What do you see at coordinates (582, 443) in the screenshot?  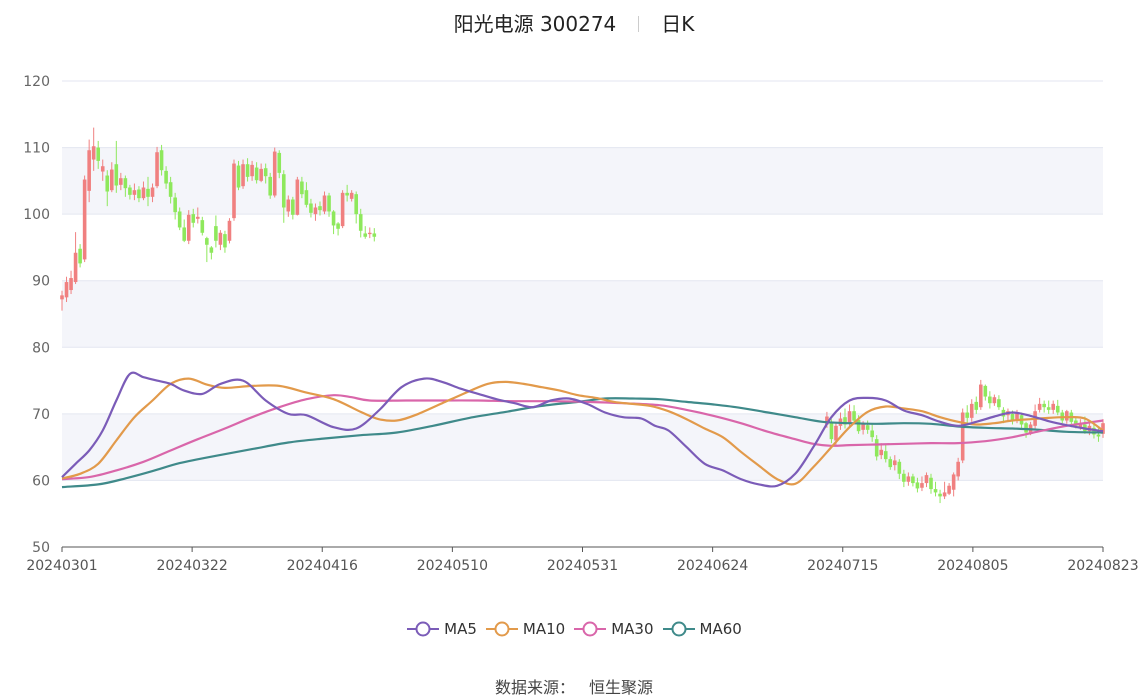 I see `series-line-ma60` at bounding box center [582, 443].